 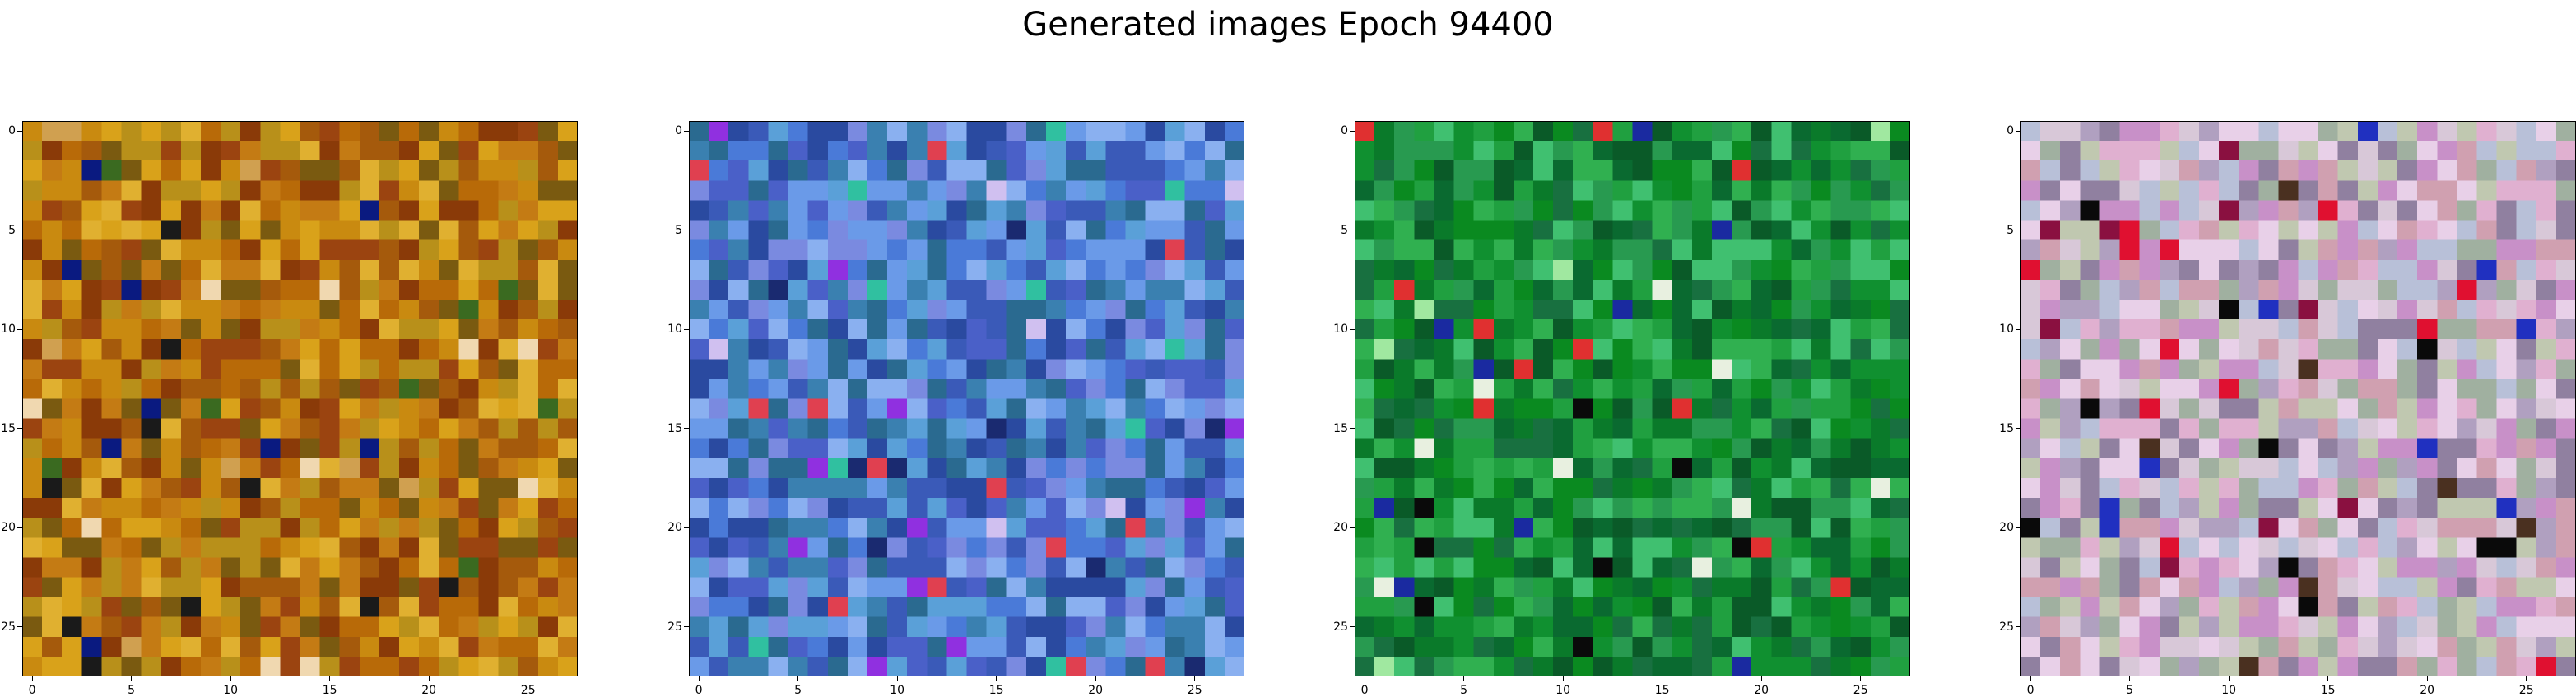 I want to click on figure-title: Generated images Epoch 94400, so click(x=1288, y=25).